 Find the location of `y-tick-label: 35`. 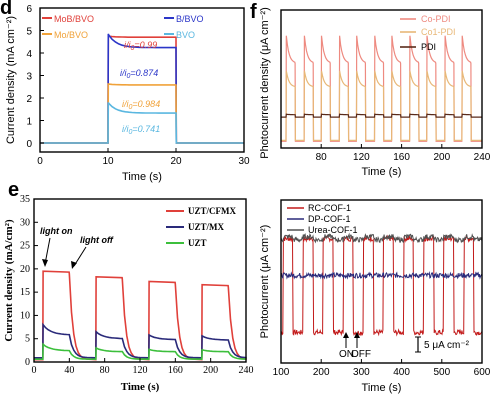

y-tick-label: 35 is located at coordinates (25, 199).